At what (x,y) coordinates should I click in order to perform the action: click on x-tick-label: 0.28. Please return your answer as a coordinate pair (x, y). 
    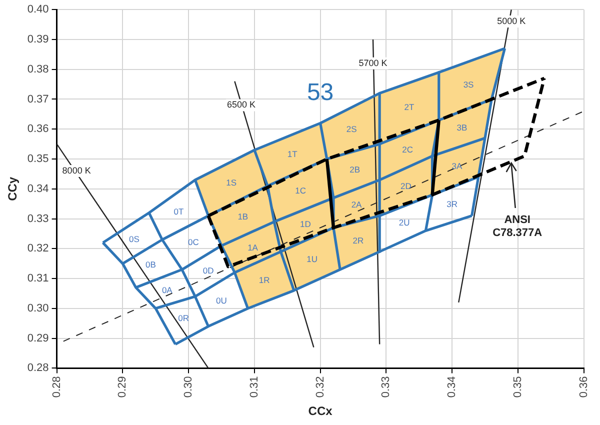
    Looking at the image, I should click on (56, 387).